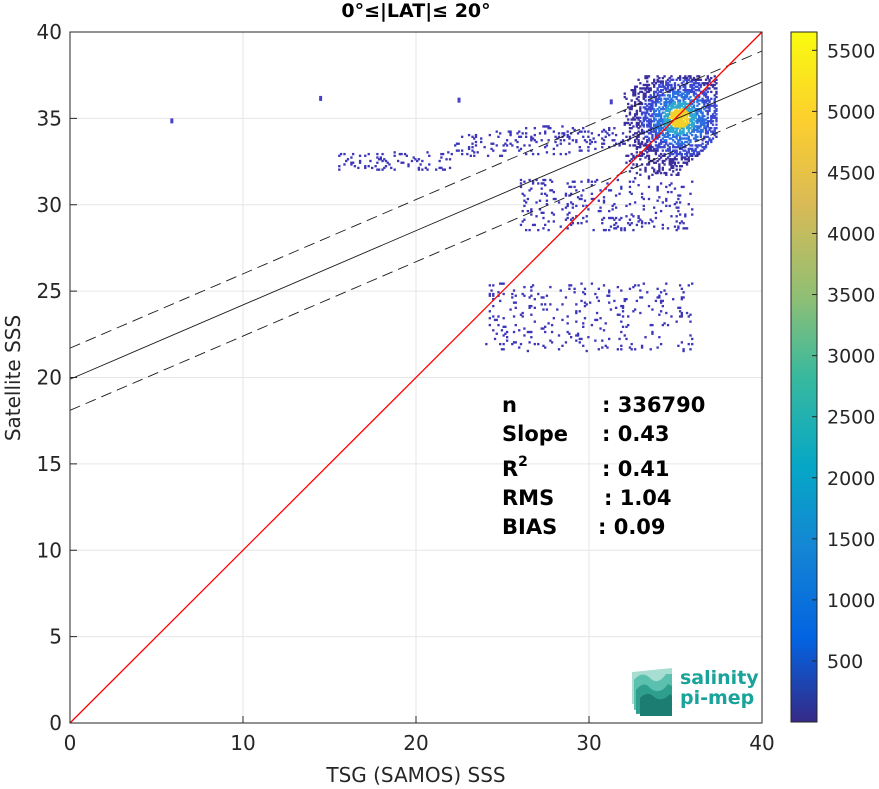  Describe the element at coordinates (49, 291) in the screenshot. I see `y-tick-label: 25` at that location.